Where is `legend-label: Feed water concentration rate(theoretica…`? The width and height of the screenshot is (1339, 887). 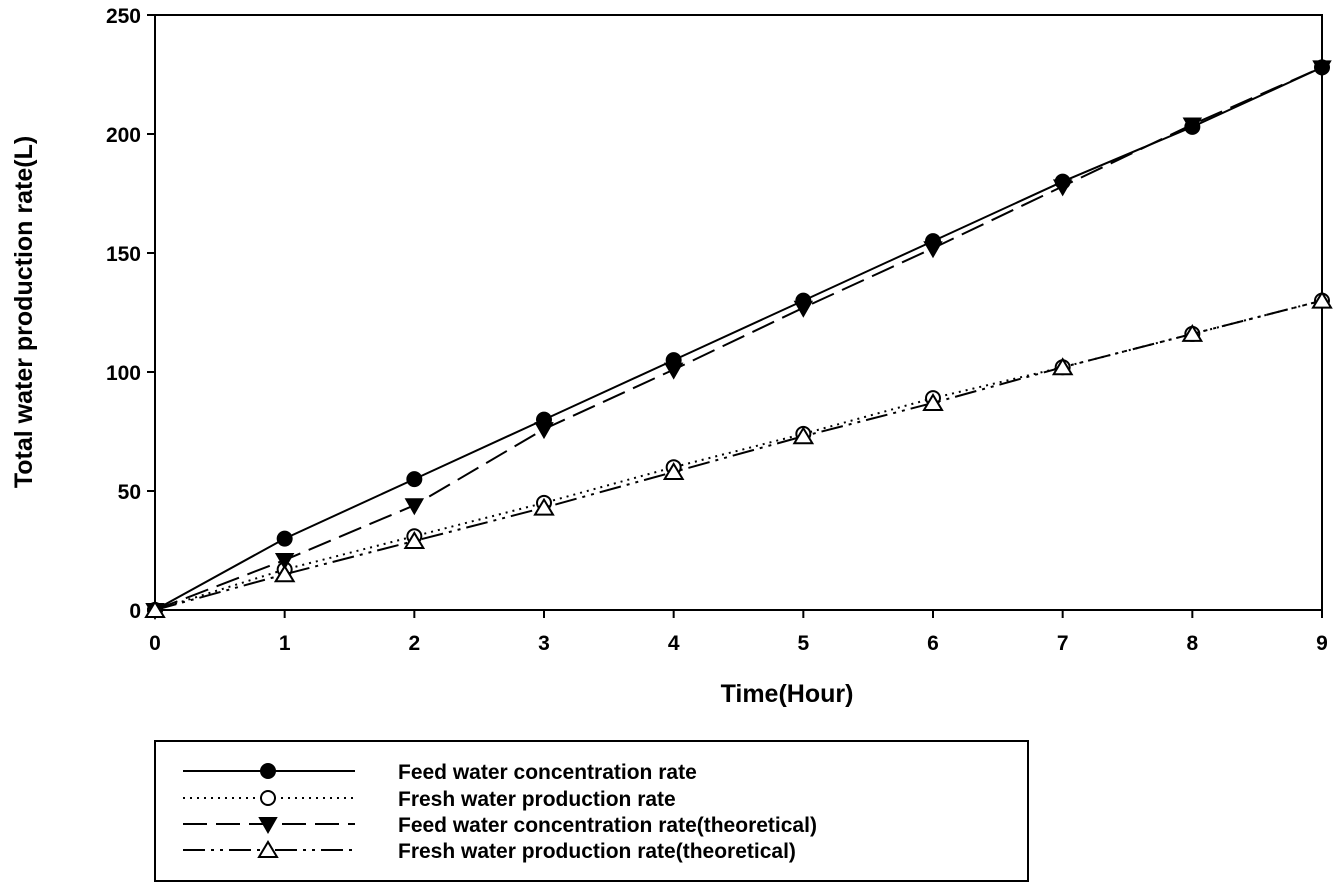 legend-label: Feed water concentration rate(theoretica… is located at coordinates (607, 825).